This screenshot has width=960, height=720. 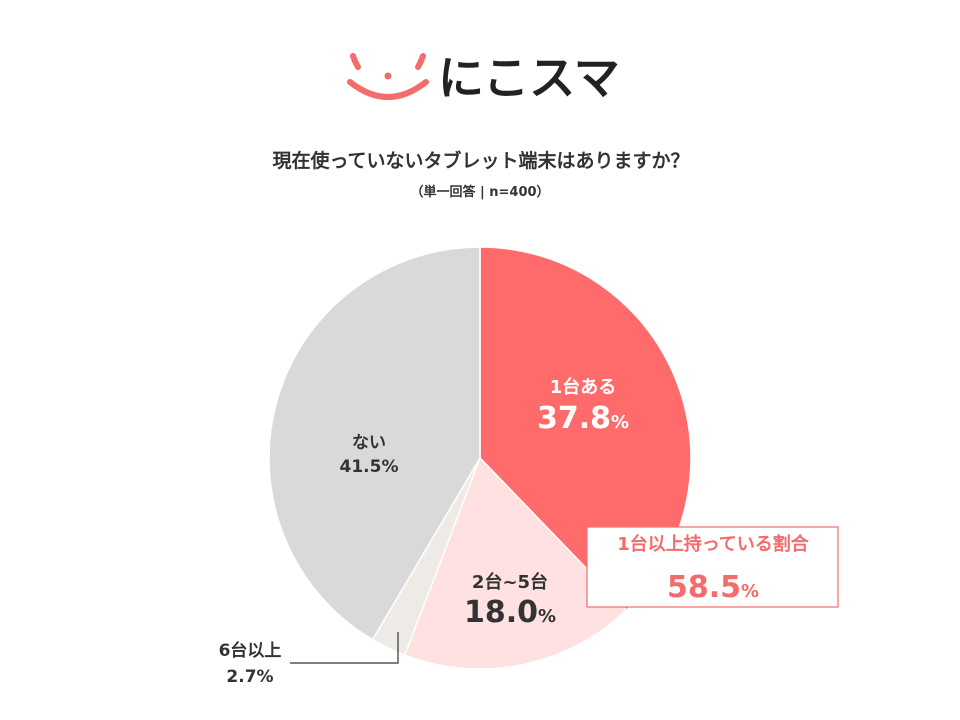 I want to click on logo-left-eye, so click(x=355, y=61).